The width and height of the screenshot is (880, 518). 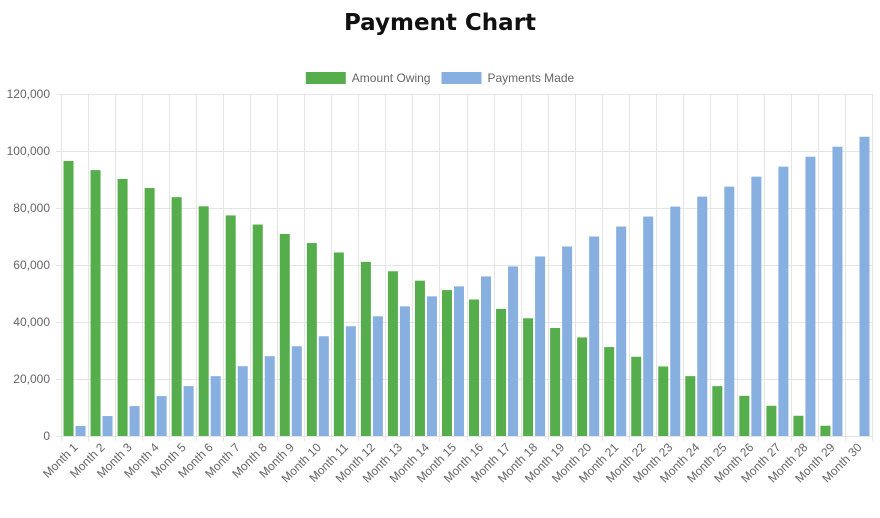 I want to click on y-tick-label: 60,000, so click(x=31, y=265).